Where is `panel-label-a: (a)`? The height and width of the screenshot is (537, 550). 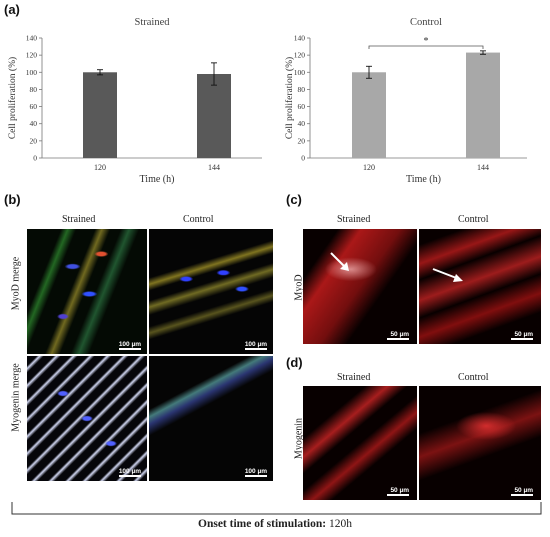
panel-label-a: (a) is located at coordinates (12, 9).